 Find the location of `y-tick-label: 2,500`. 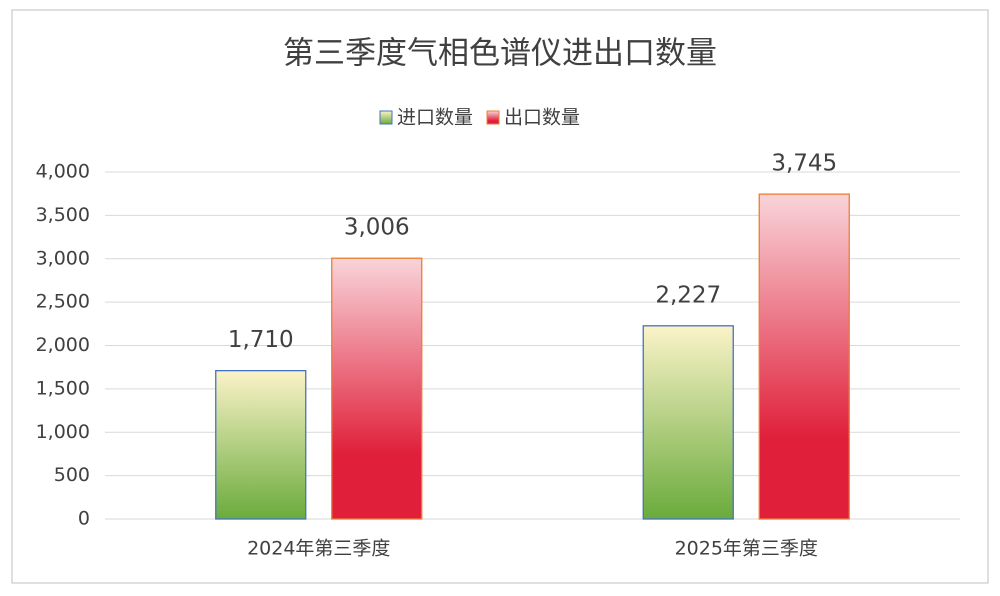

y-tick-label: 2,500 is located at coordinates (63, 302).